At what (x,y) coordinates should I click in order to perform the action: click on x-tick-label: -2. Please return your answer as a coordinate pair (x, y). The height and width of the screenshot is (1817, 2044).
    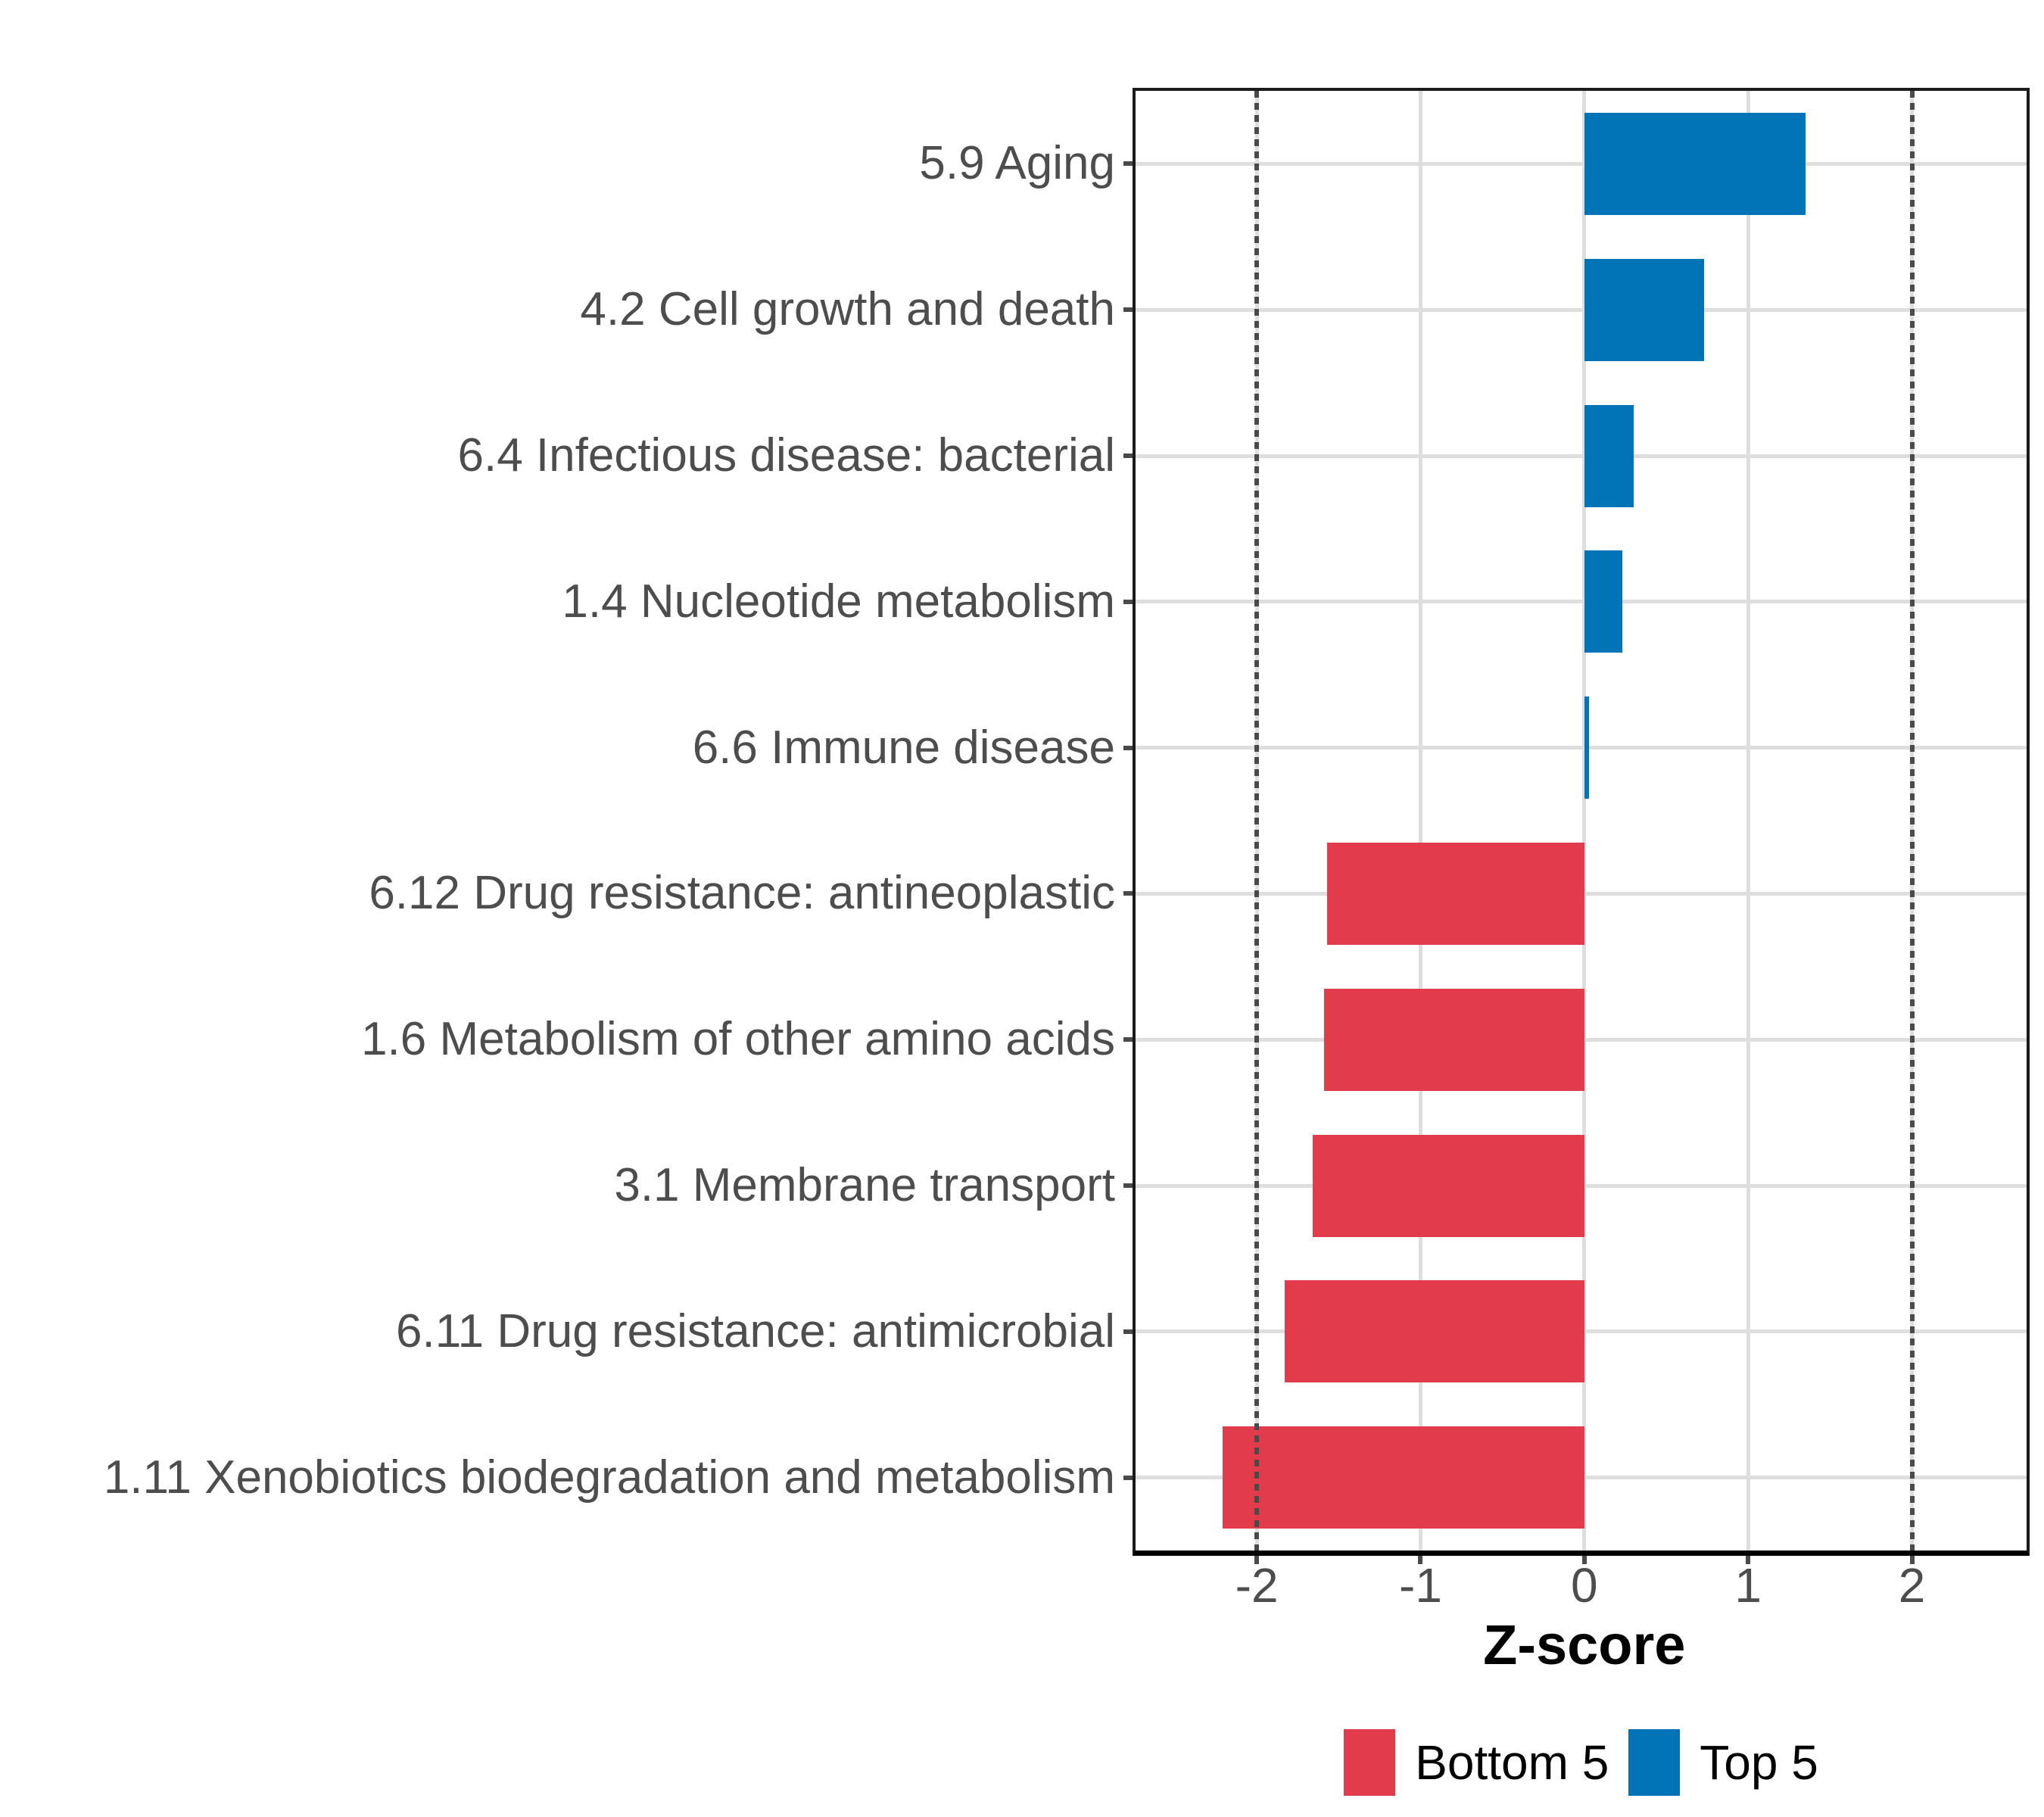
    Looking at the image, I should click on (1257, 1586).